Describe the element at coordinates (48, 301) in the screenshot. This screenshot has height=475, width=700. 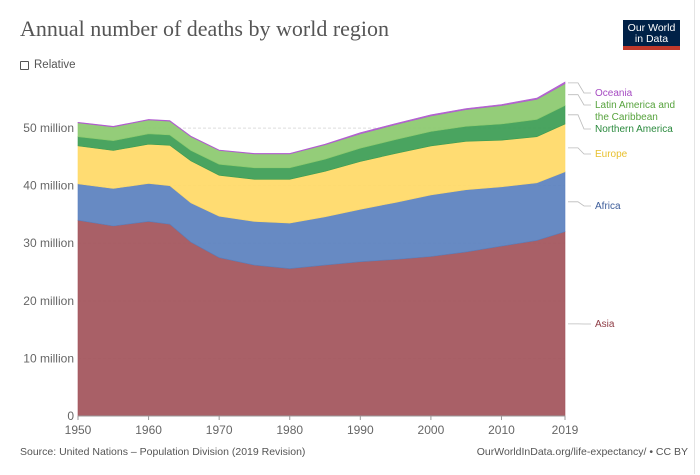
I see `y-tick-label: 20 million` at that location.